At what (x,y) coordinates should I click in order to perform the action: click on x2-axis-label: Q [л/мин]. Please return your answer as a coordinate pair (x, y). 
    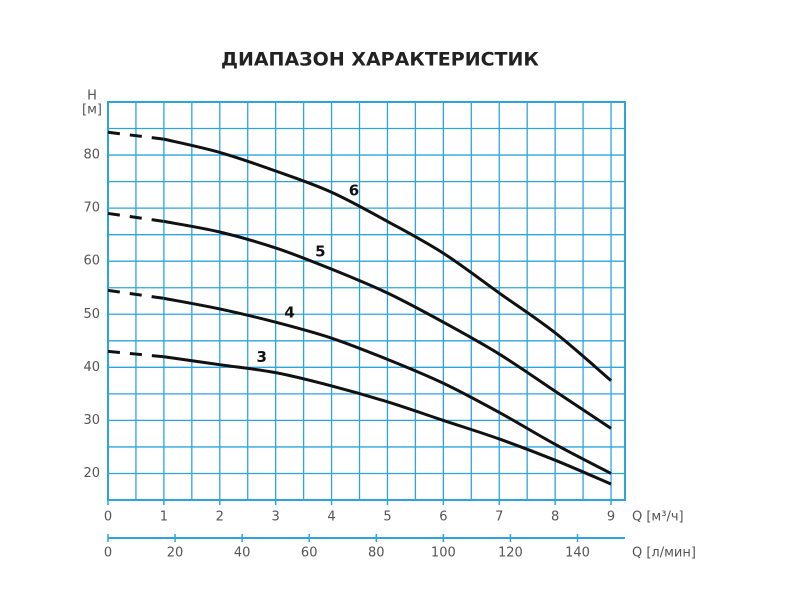
    Looking at the image, I should click on (664, 553).